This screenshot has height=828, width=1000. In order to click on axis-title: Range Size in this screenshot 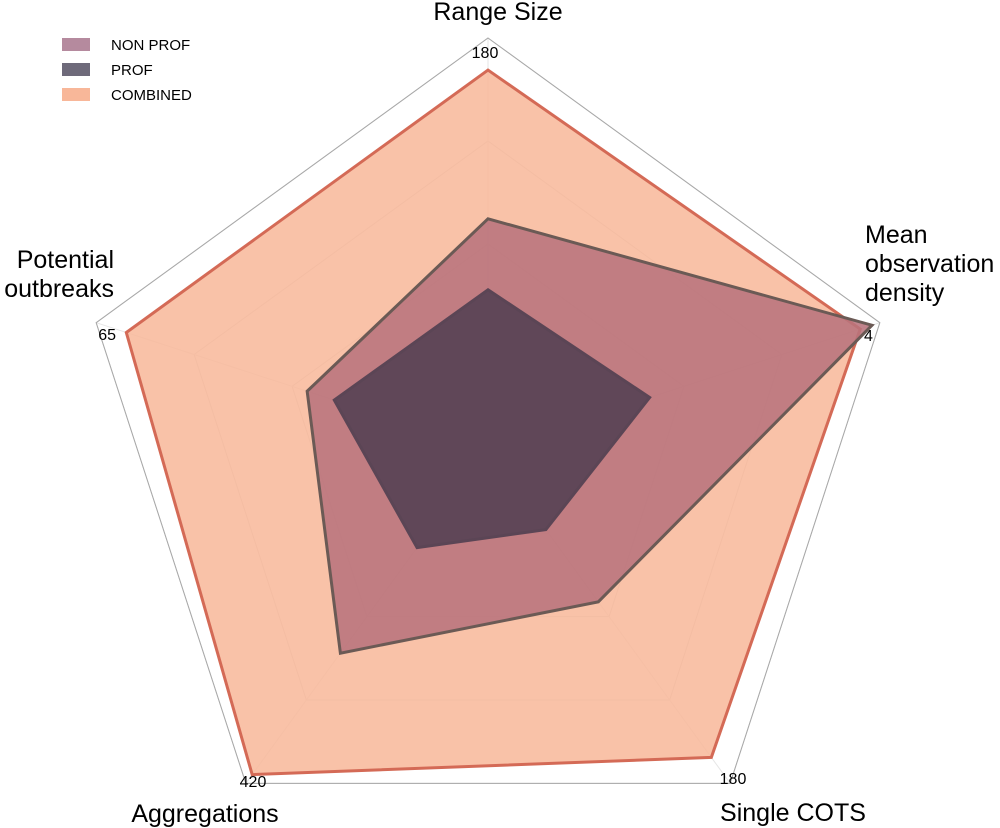, I will do `click(497, 13)`.